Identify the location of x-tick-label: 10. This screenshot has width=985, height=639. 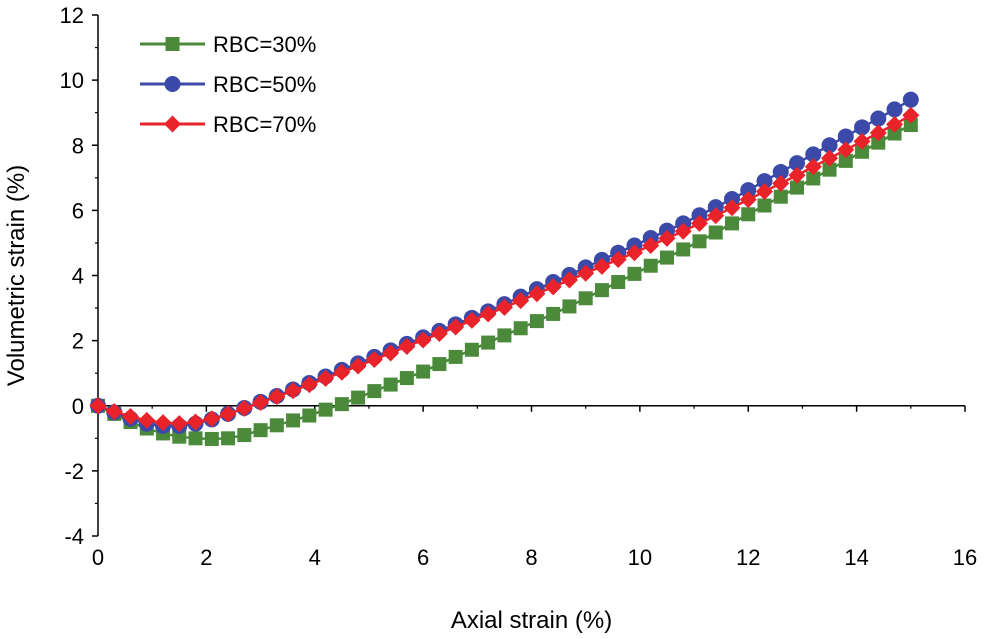
(640, 557).